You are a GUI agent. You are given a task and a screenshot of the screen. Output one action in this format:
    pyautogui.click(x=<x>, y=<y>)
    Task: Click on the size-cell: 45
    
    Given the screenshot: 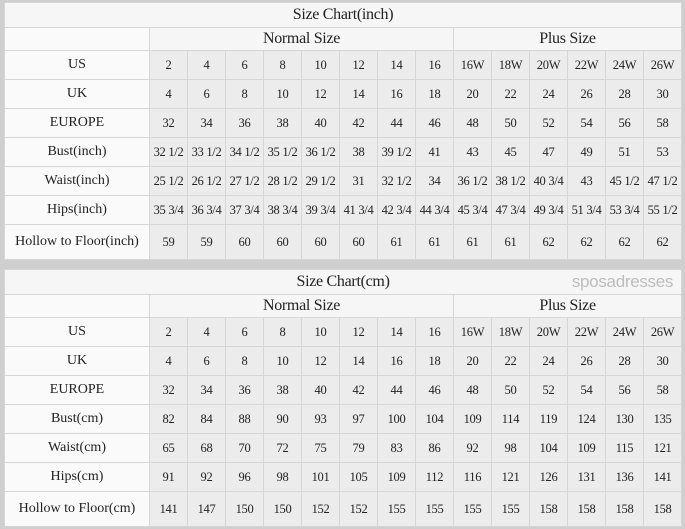 What is the action you would take?
    pyautogui.click(x=510, y=152)
    